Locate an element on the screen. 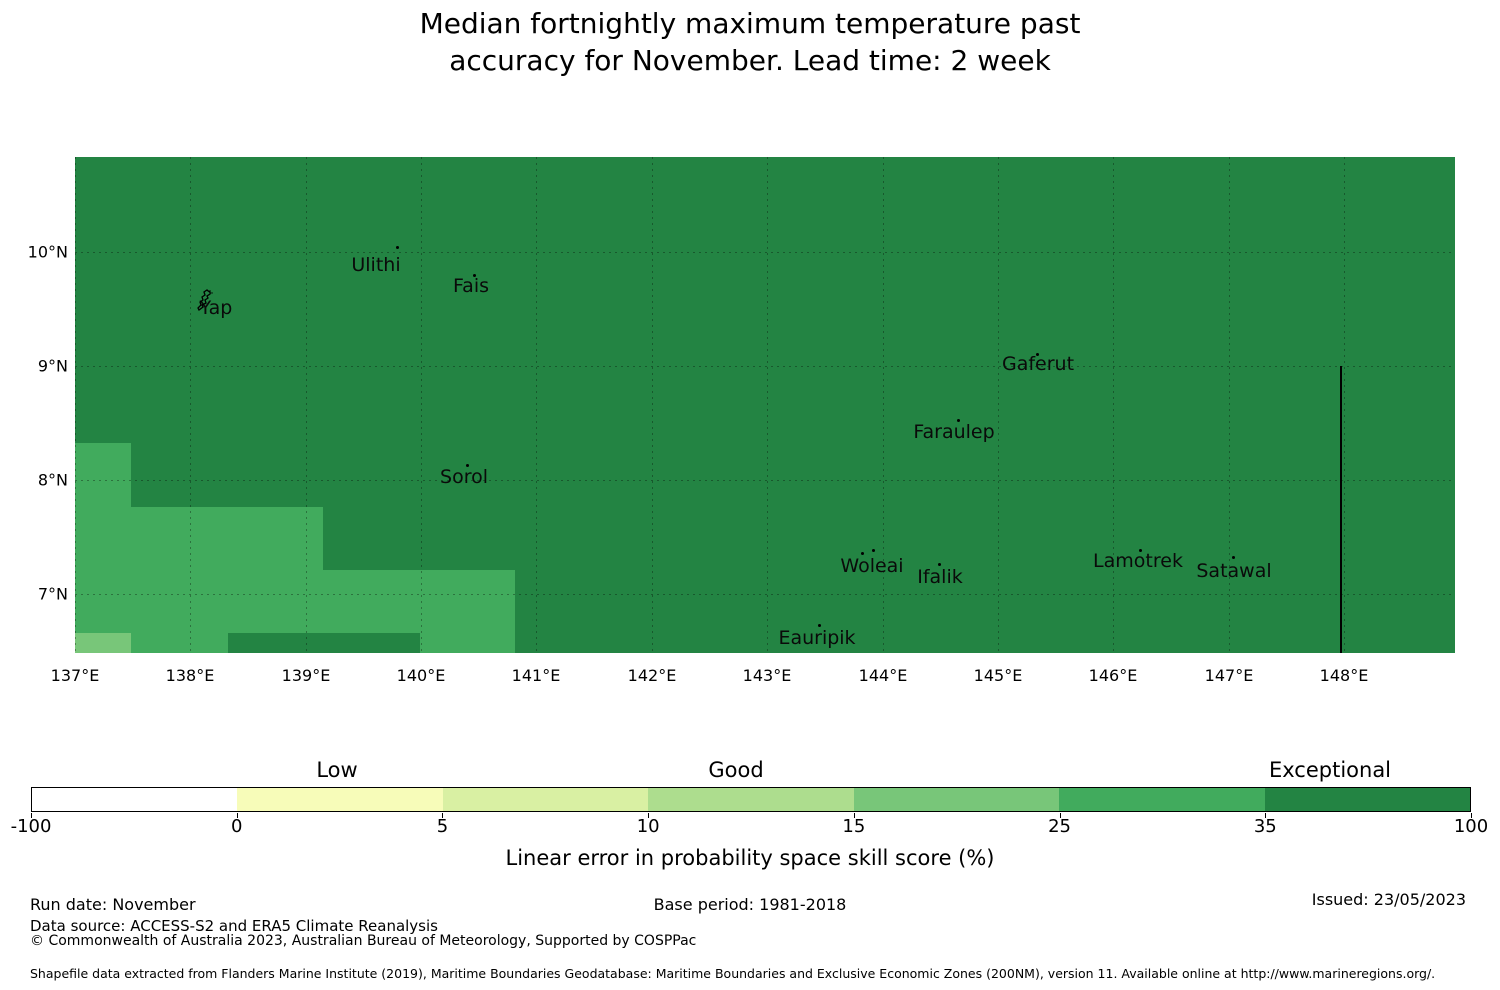 The image size is (1500, 990). lon-tick-label: 140°E is located at coordinates (421, 675).